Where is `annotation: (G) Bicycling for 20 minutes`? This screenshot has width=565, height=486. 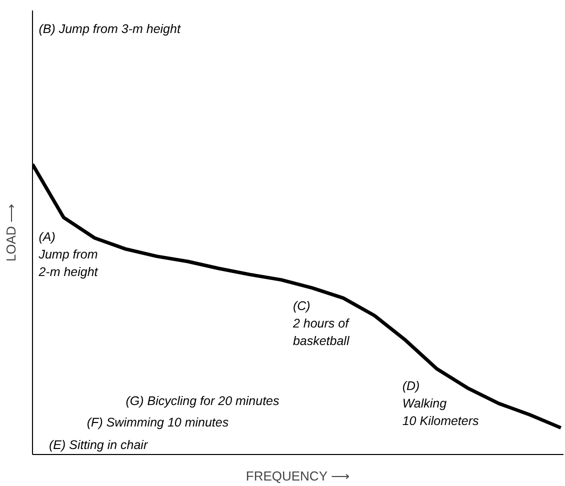
annotation: (G) Bicycling for 20 minutes is located at coordinates (203, 401).